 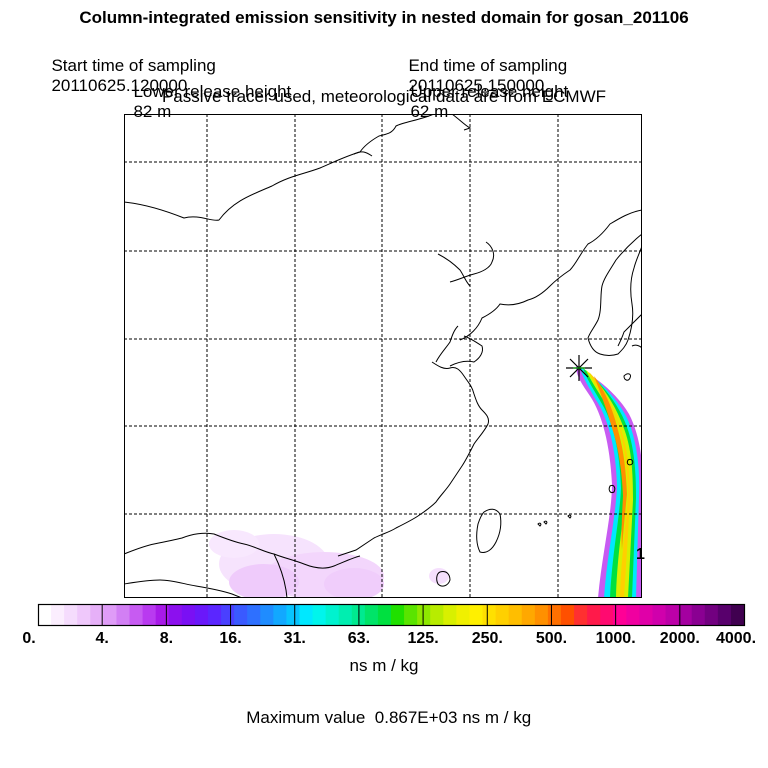 I want to click on lower-height-label: Lower release height 82 m, so click(x=212, y=92).